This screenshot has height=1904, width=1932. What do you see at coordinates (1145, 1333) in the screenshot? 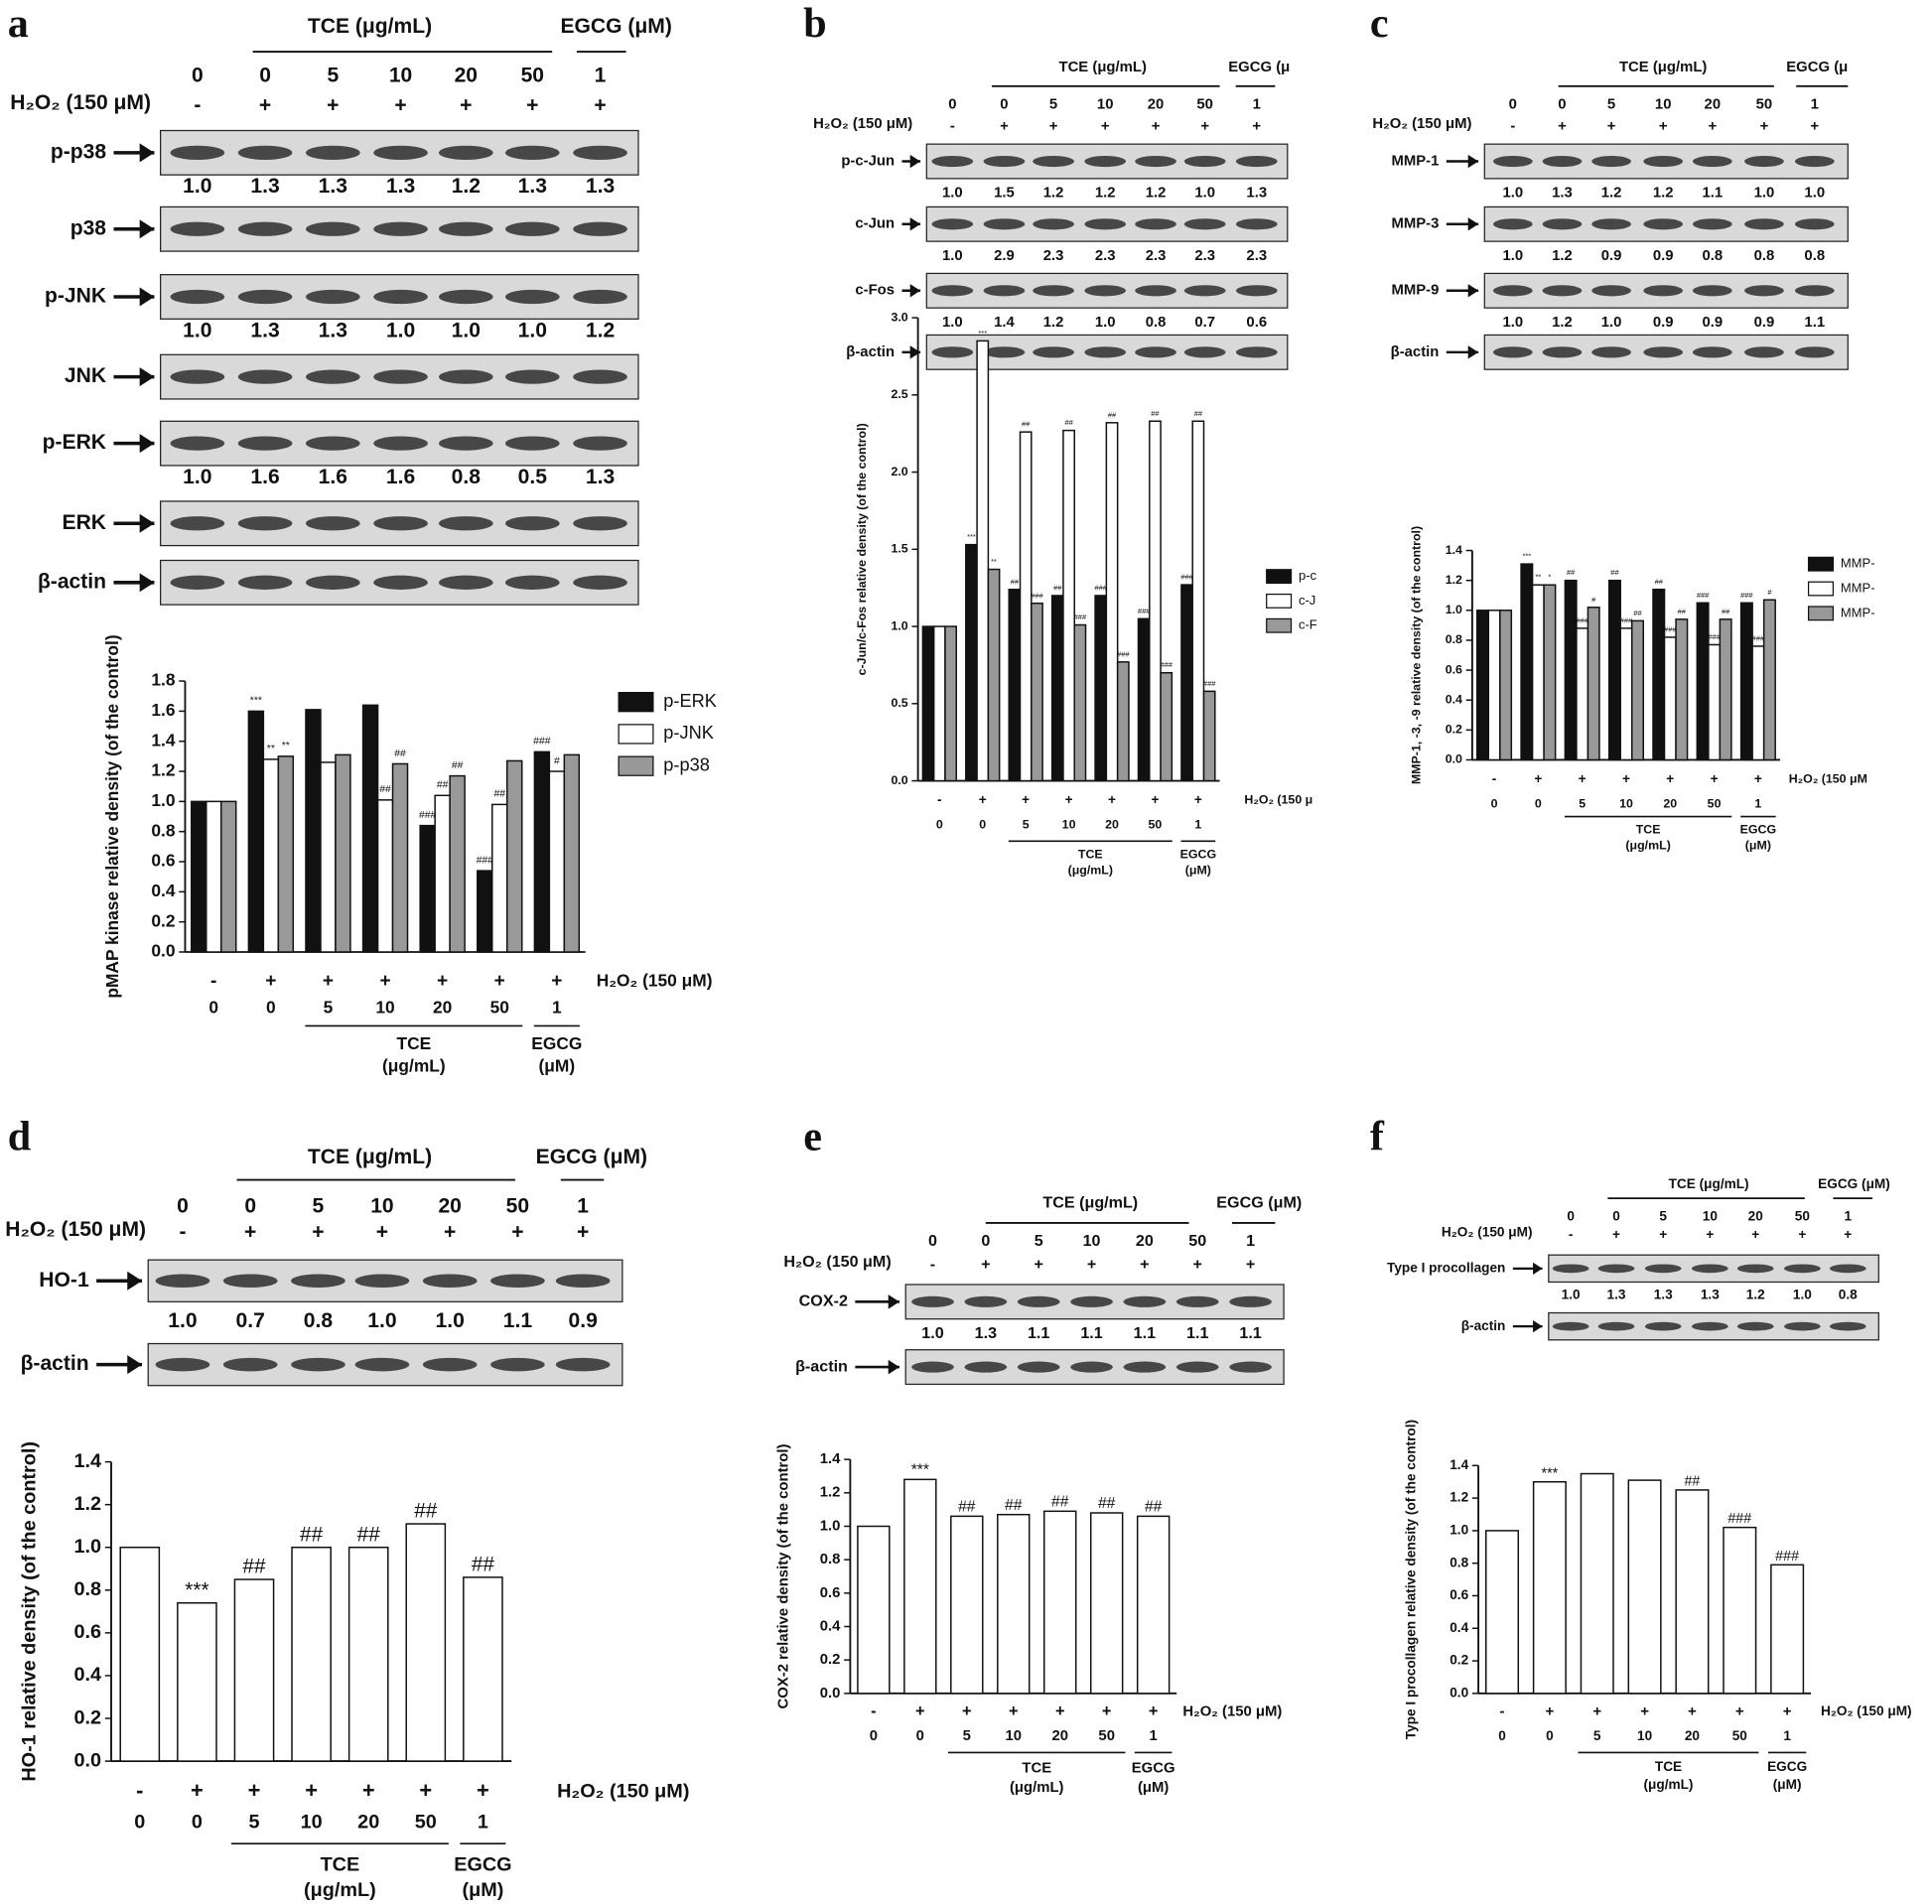
I see `density-label: 1.1` at bounding box center [1145, 1333].